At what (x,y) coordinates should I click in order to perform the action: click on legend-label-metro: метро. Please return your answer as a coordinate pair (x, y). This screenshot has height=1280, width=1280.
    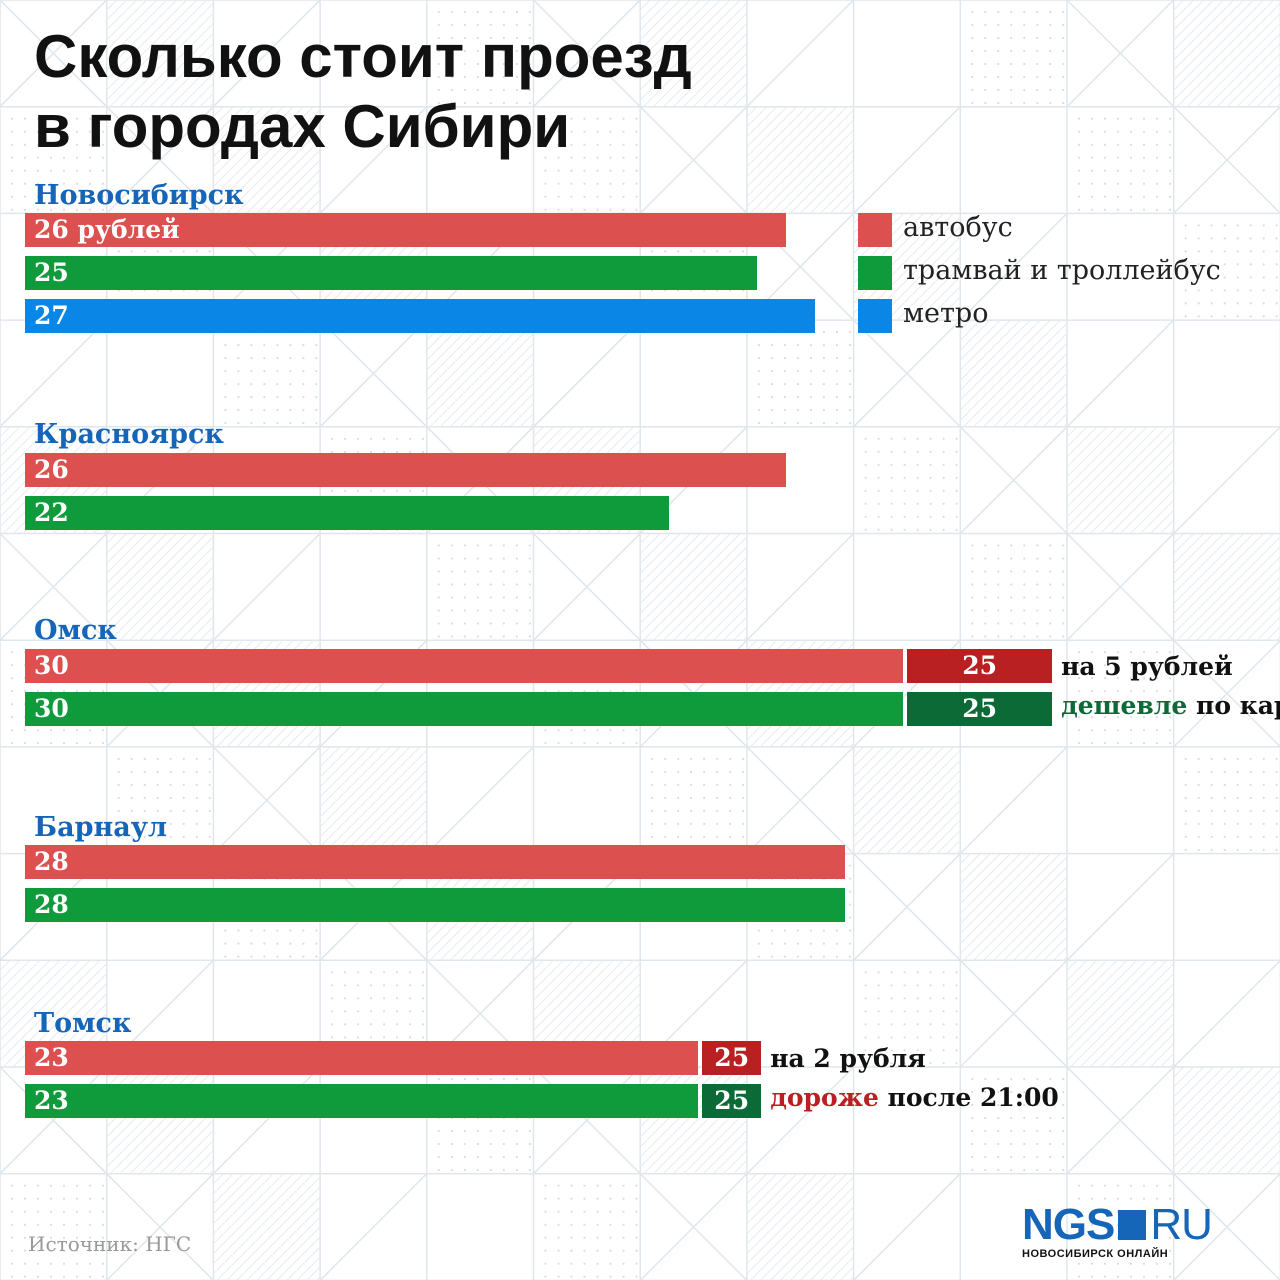
    Looking at the image, I should click on (946, 313).